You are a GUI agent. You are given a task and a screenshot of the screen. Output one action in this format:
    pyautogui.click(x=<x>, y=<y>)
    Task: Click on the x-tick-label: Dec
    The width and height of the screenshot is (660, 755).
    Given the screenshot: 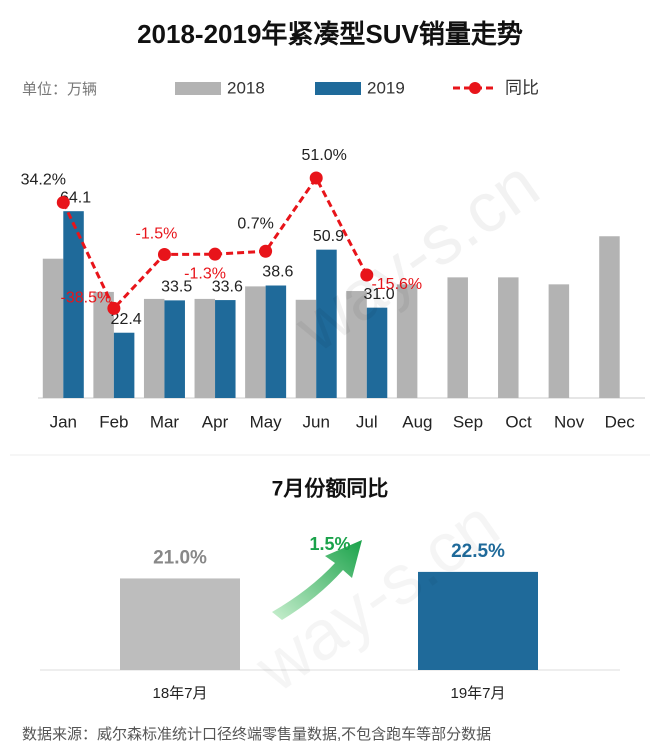 What is the action you would take?
    pyautogui.click(x=620, y=421)
    